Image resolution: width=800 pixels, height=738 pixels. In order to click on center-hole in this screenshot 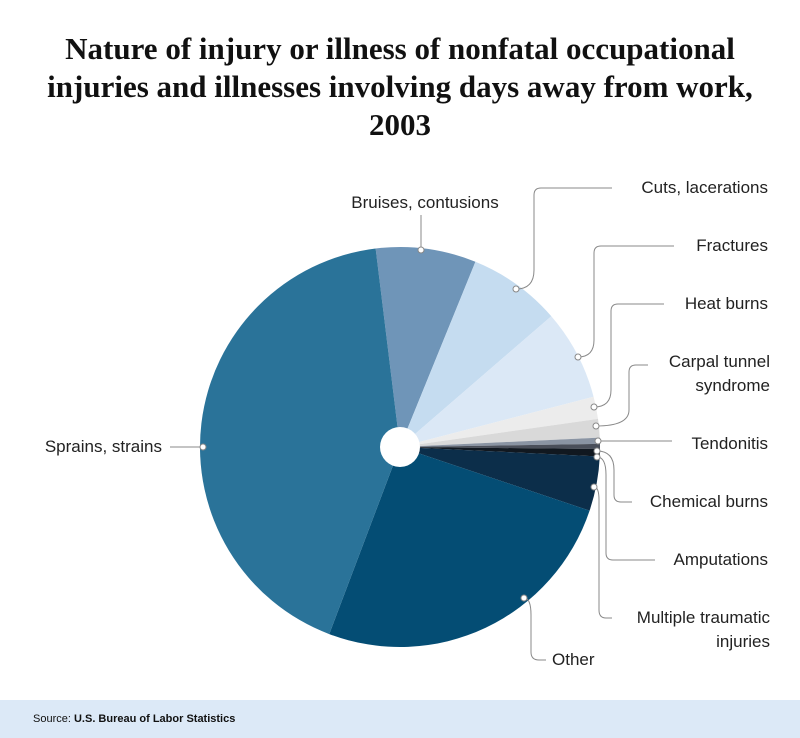, I will do `click(400, 447)`.